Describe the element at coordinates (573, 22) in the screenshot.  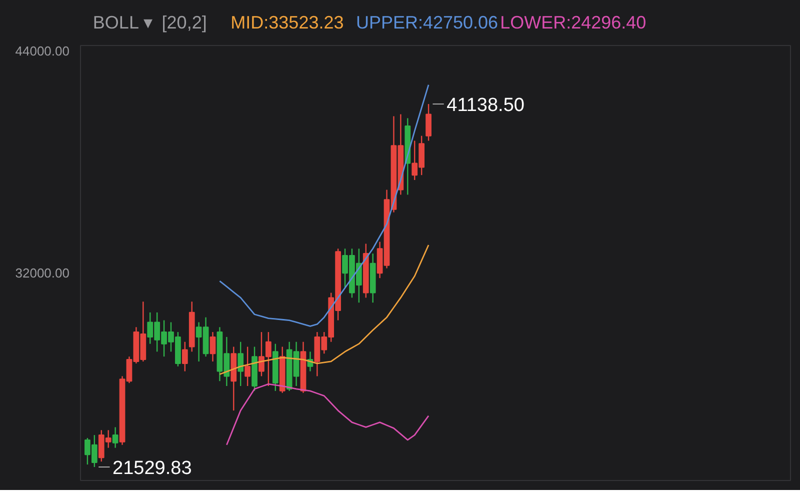
I see `text: LOWER:24296.40` at that location.